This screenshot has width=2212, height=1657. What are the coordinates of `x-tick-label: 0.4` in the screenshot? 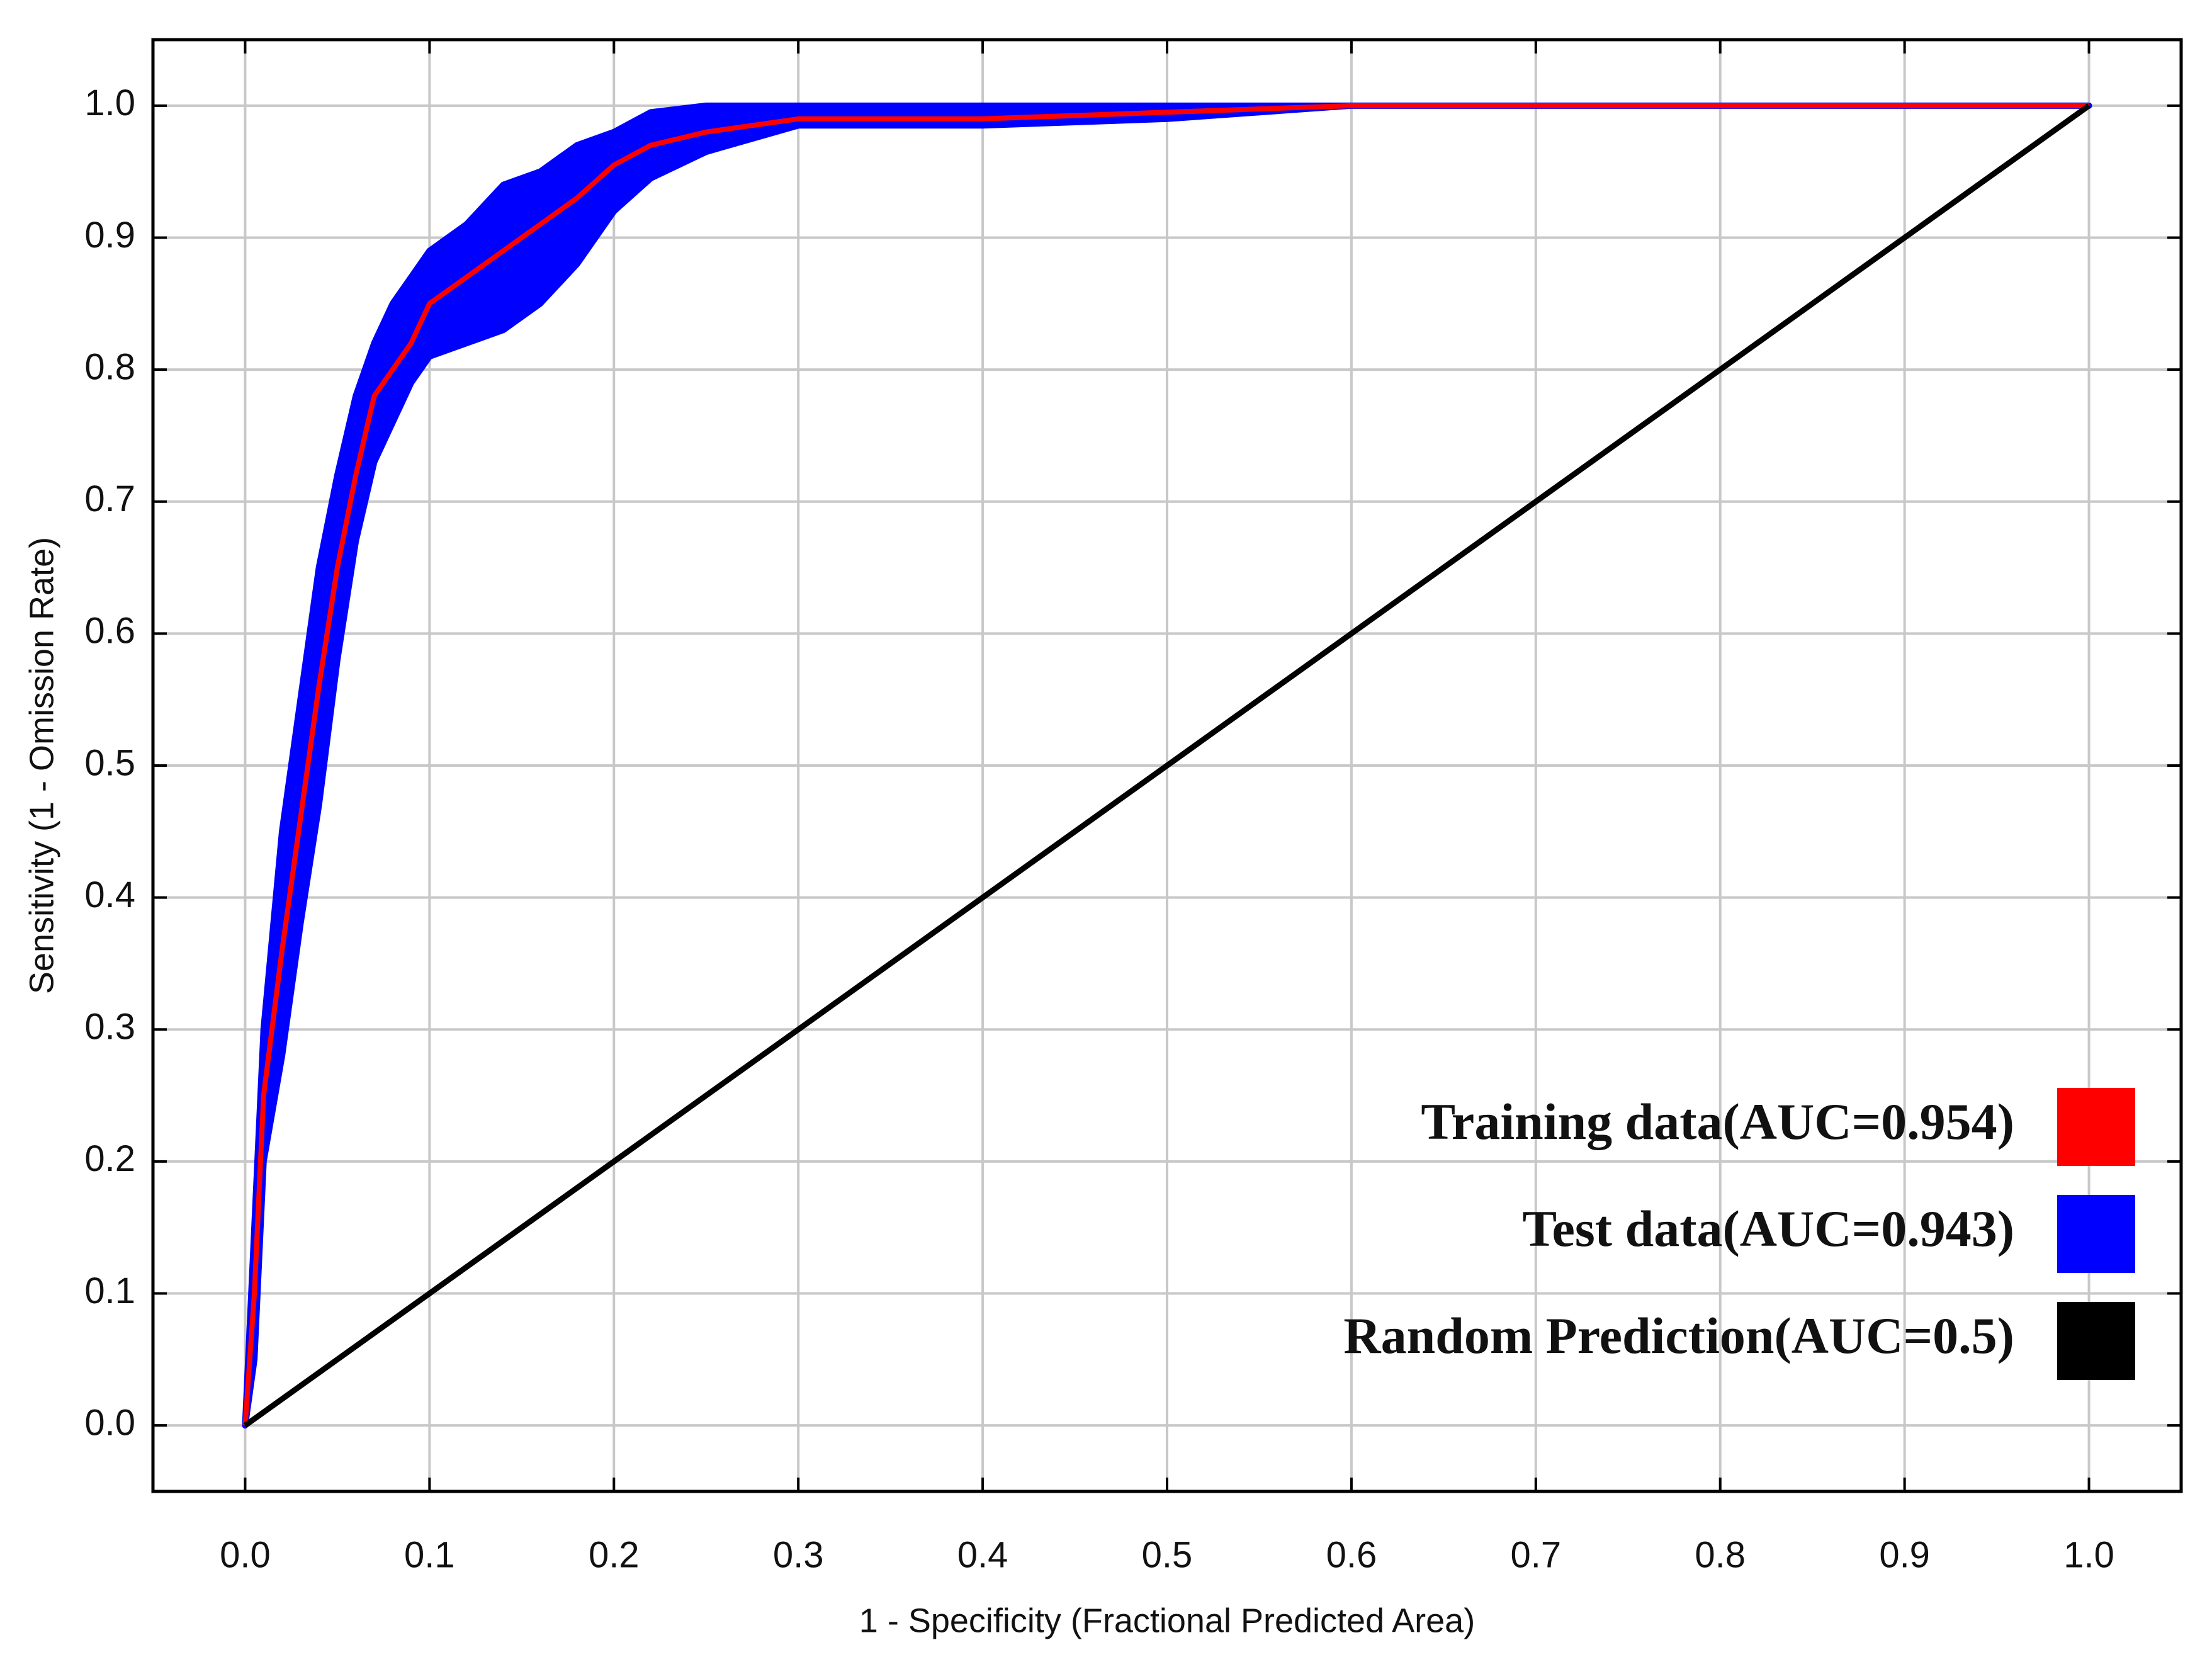 It's located at (983, 1554).